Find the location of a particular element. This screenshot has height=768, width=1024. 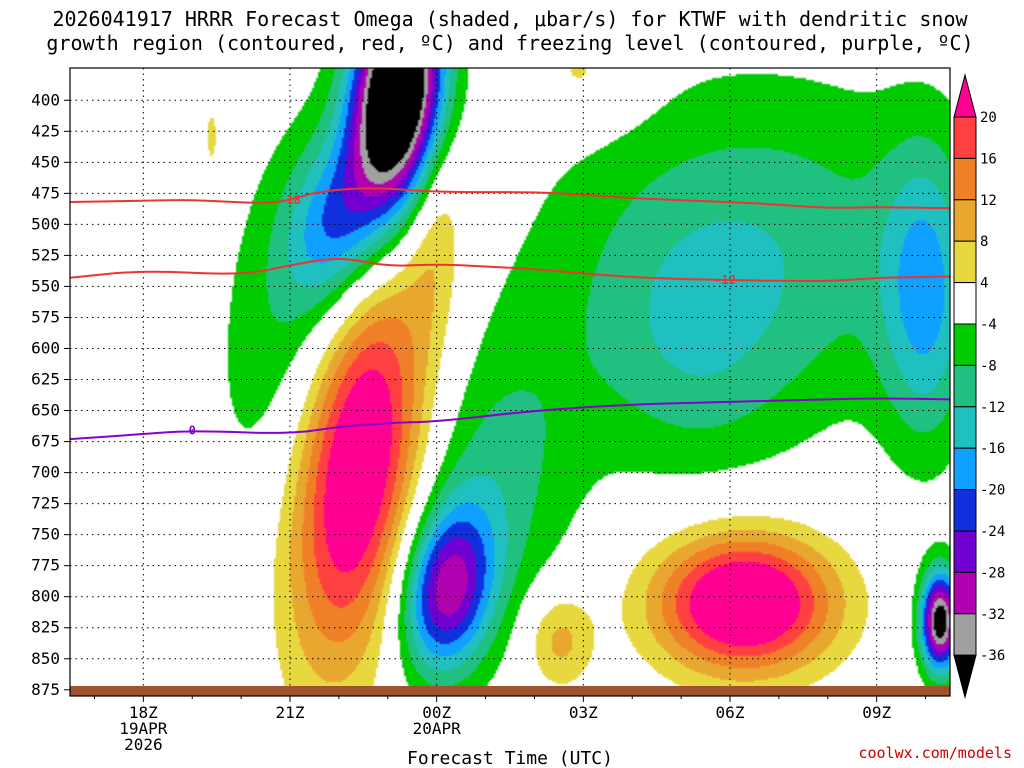

x-tick-label: 18Z is located at coordinates (143, 712).